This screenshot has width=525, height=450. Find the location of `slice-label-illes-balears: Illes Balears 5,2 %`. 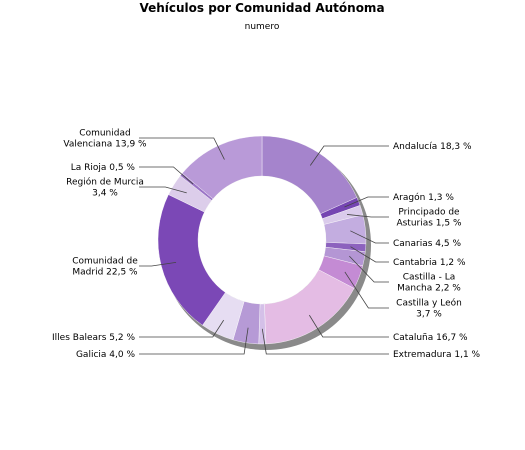

slice-label-illes-balears: Illes Balears 5,2 % is located at coordinates (93, 338).